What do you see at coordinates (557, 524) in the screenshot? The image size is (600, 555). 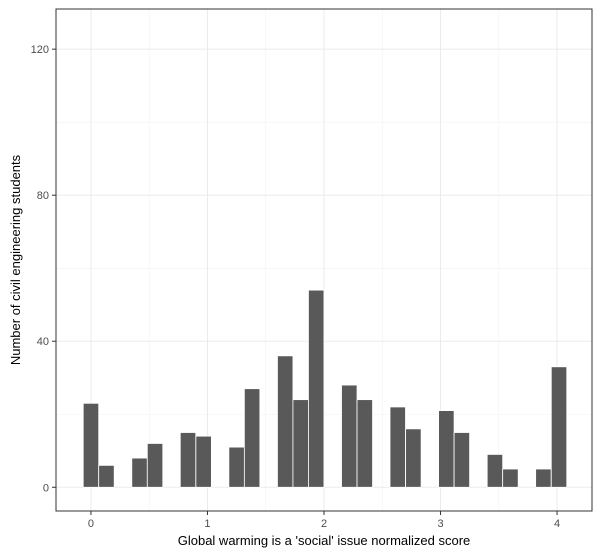 I see `x-tick-label: 4` at bounding box center [557, 524].